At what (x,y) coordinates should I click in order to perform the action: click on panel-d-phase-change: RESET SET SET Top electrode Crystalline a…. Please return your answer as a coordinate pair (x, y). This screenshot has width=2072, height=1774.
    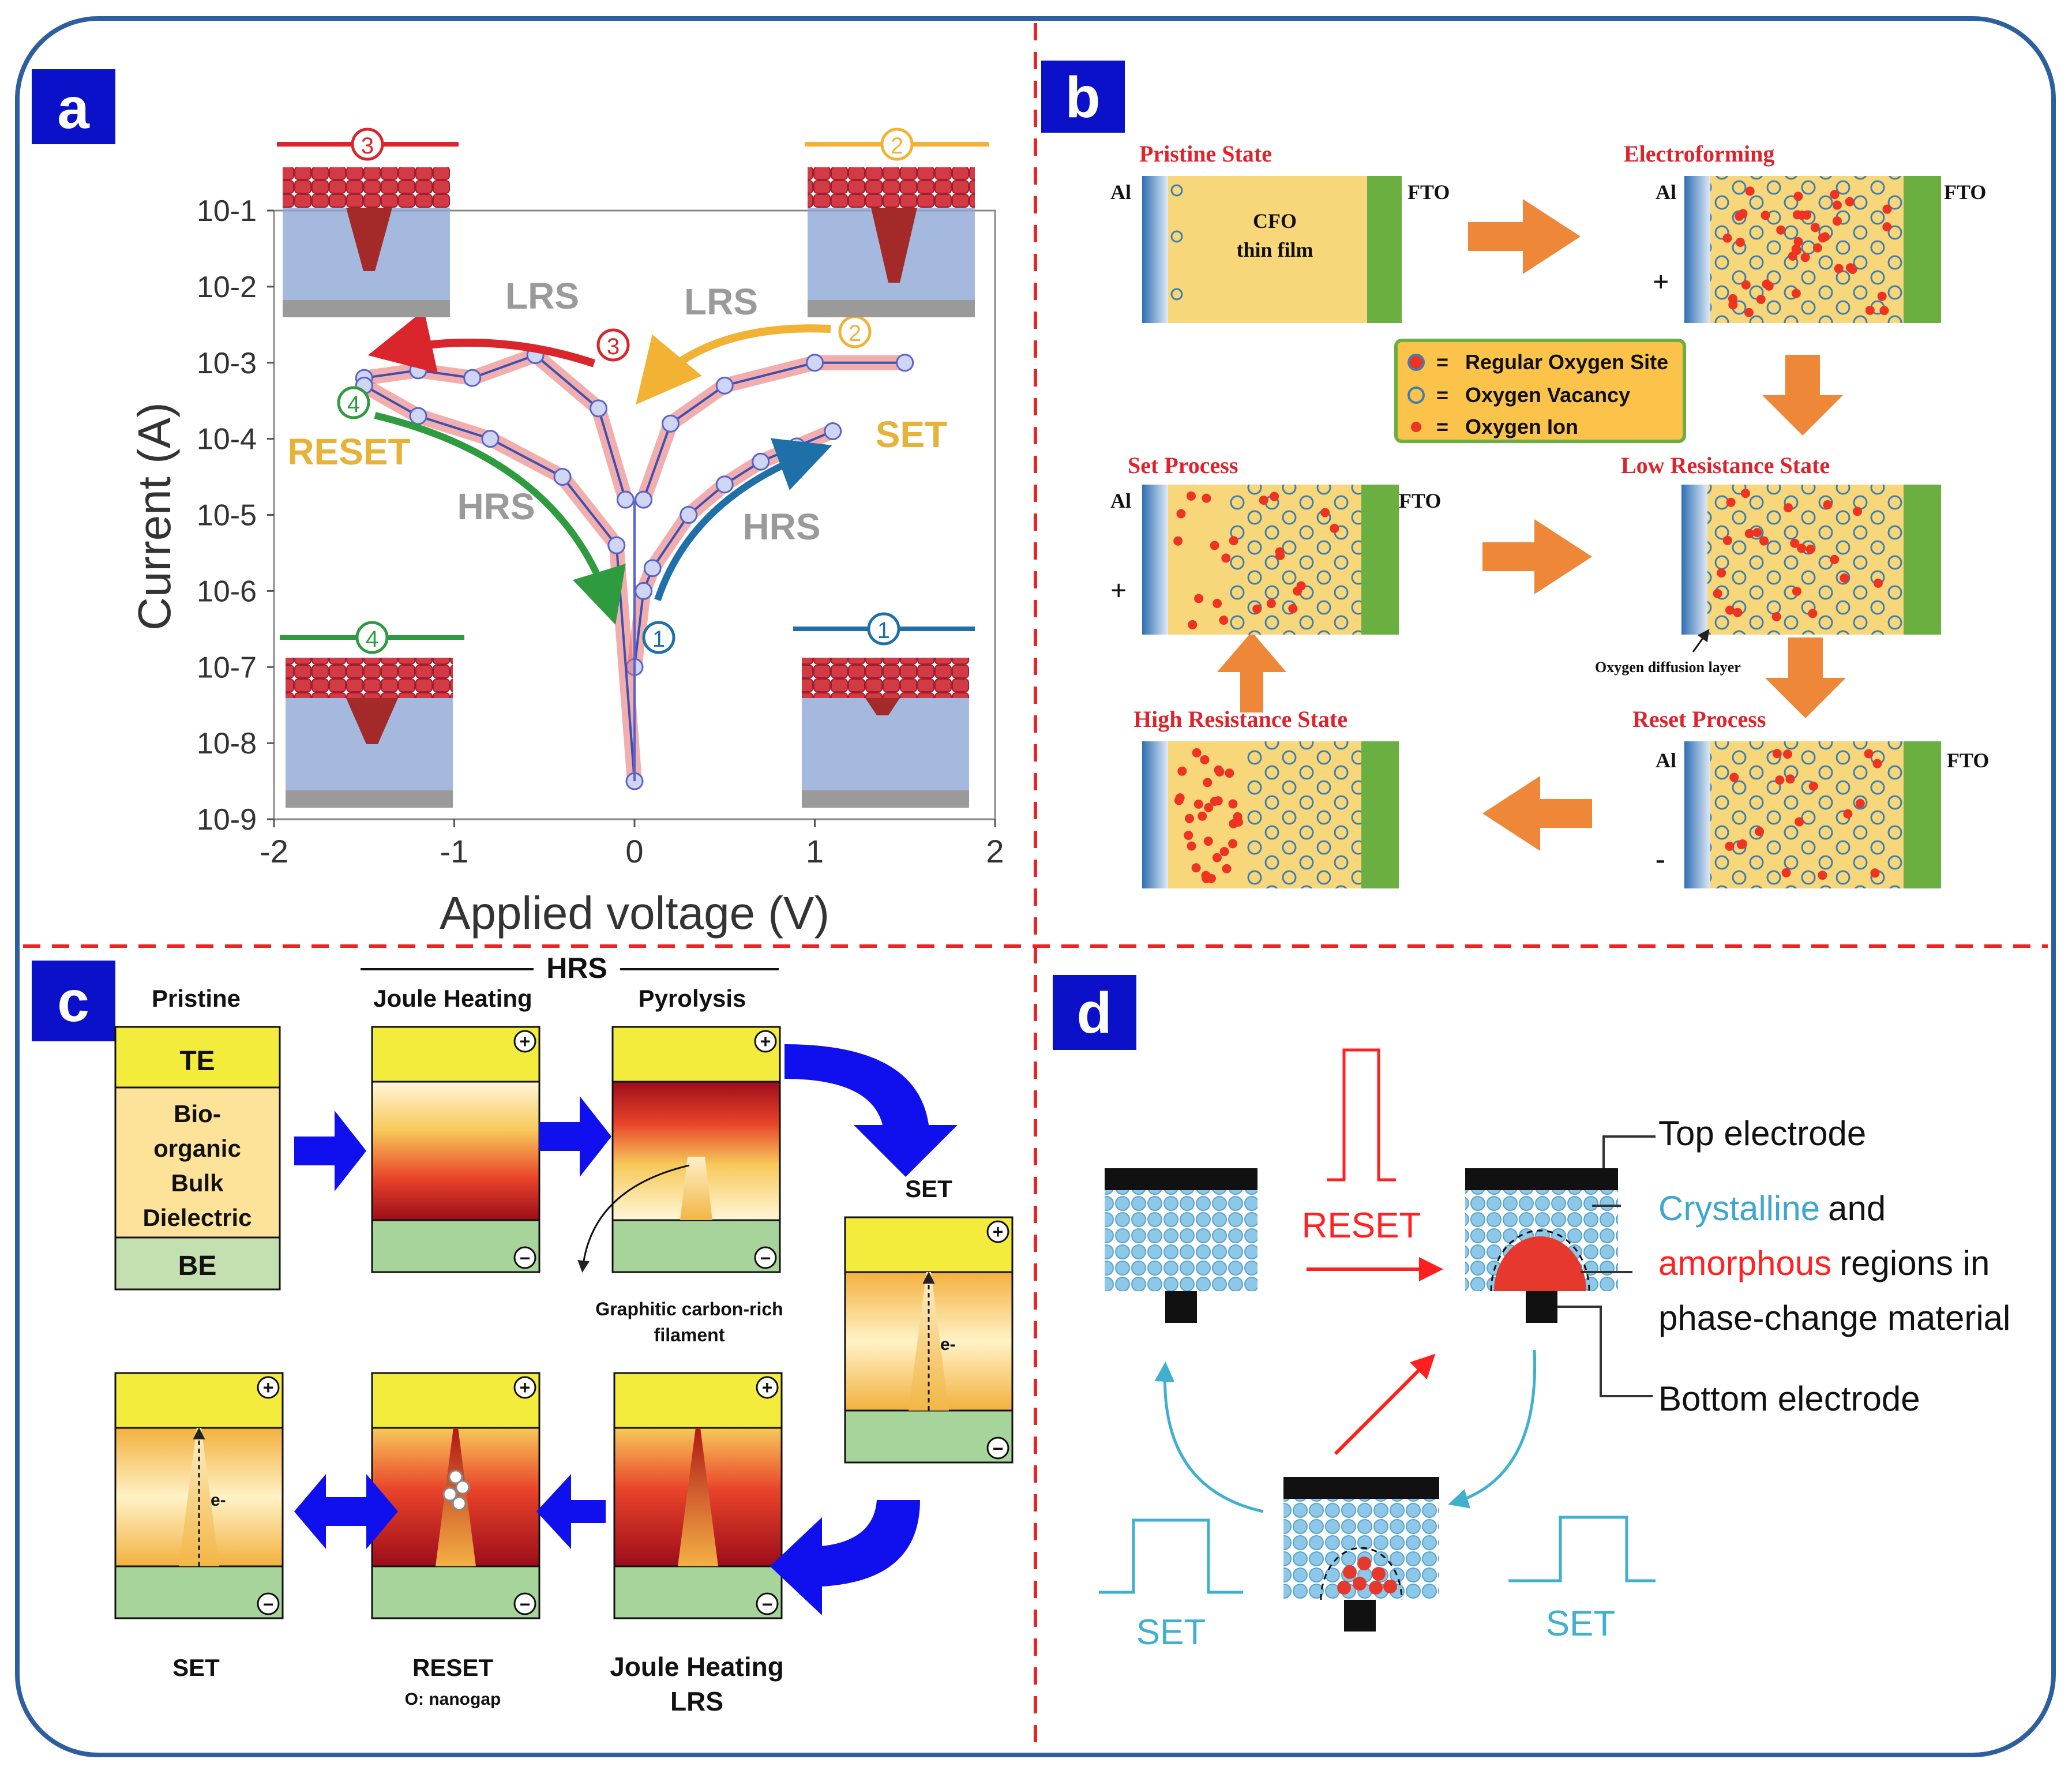
    Looking at the image, I should click on (1554, 1350).